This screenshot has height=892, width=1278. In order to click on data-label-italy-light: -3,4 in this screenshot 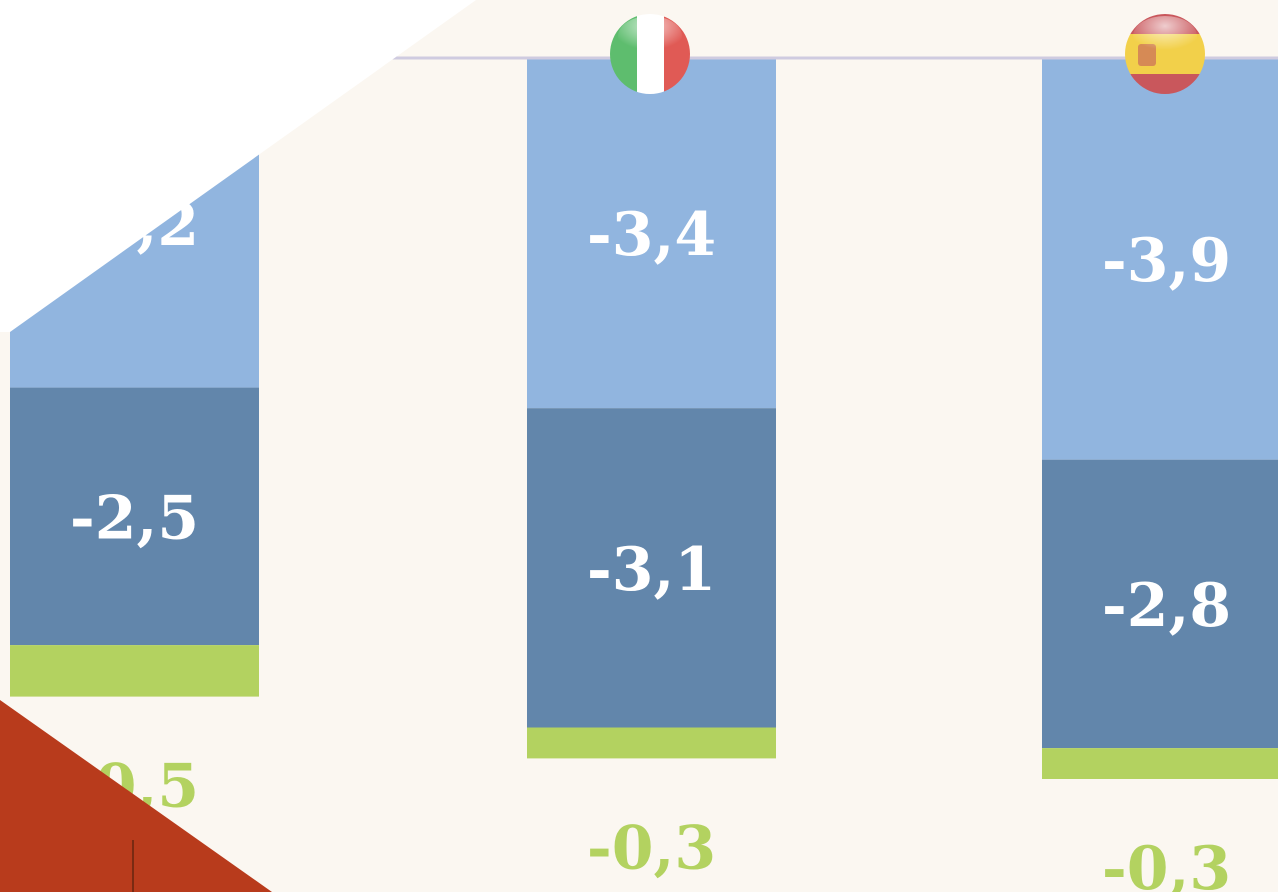, I will do `click(651, 235)`.